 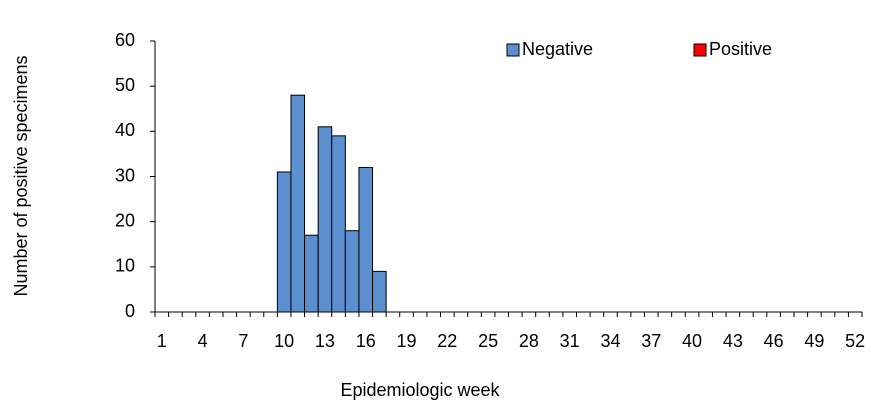 I want to click on legend-label: Positive, so click(x=740, y=49).